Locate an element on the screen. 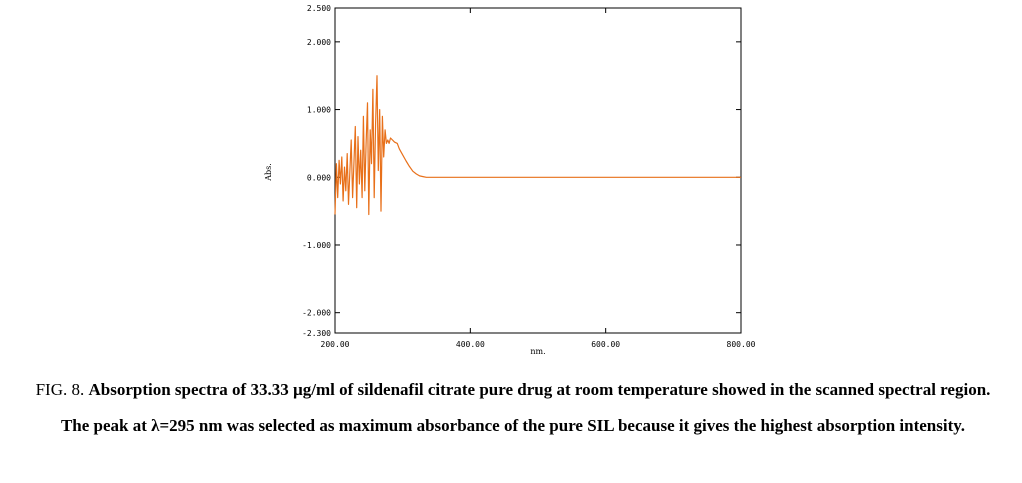 The width and height of the screenshot is (1022, 483). y-tick-label: -2.000 is located at coordinates (316, 313).